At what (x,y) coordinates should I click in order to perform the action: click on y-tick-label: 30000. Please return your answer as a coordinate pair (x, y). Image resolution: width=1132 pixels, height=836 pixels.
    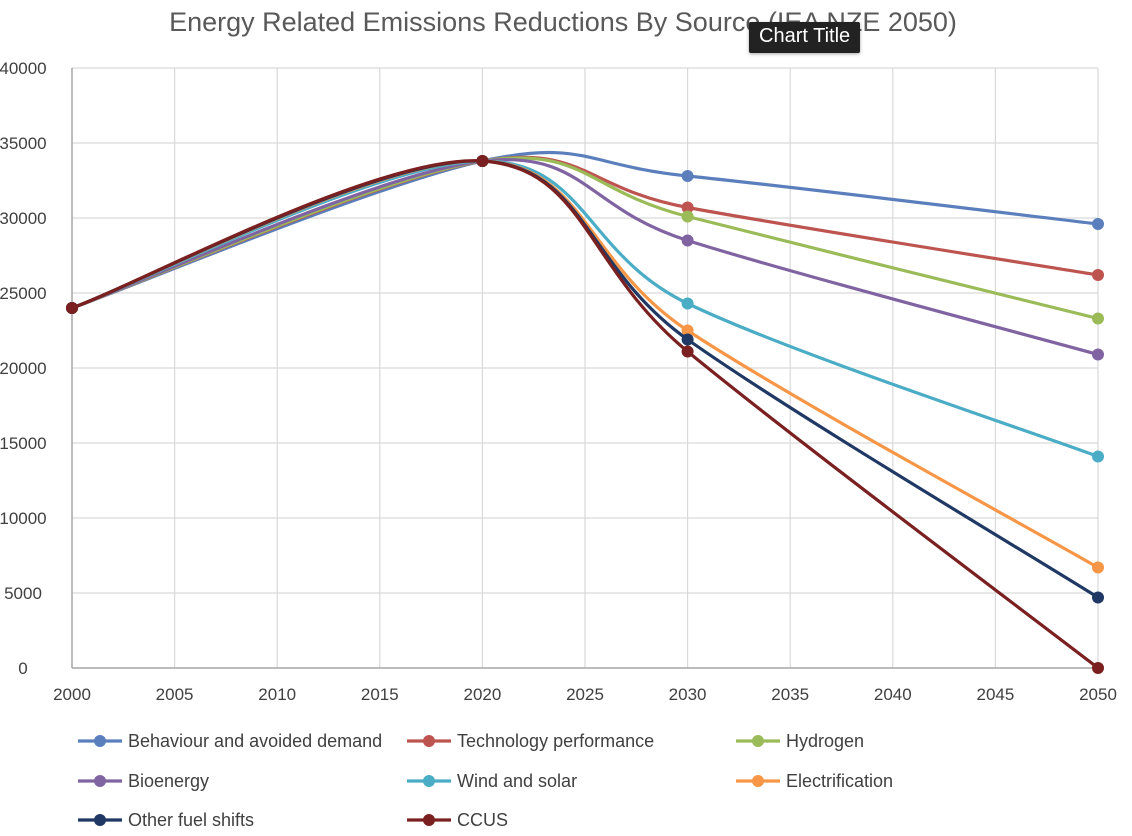
    Looking at the image, I should click on (23, 218).